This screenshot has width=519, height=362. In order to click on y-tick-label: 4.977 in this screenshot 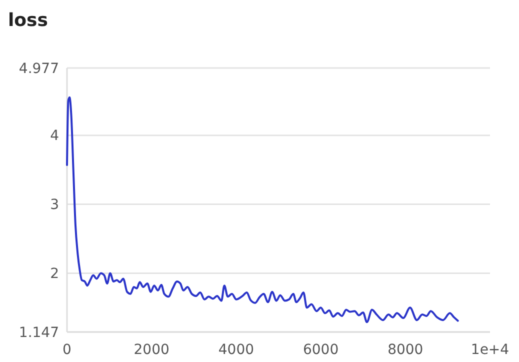, I will do `click(38, 68)`.